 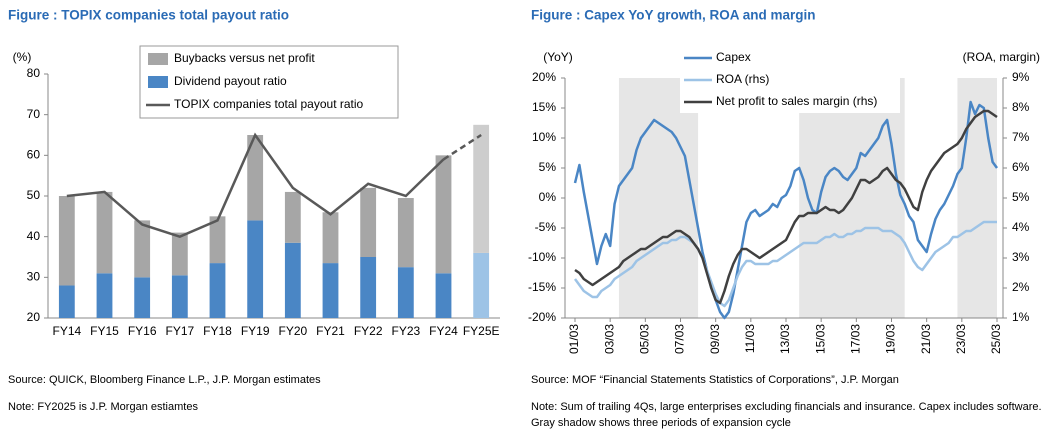 What do you see at coordinates (1021, 257) in the screenshot?
I see `y2-tick-label: 3%` at bounding box center [1021, 257].